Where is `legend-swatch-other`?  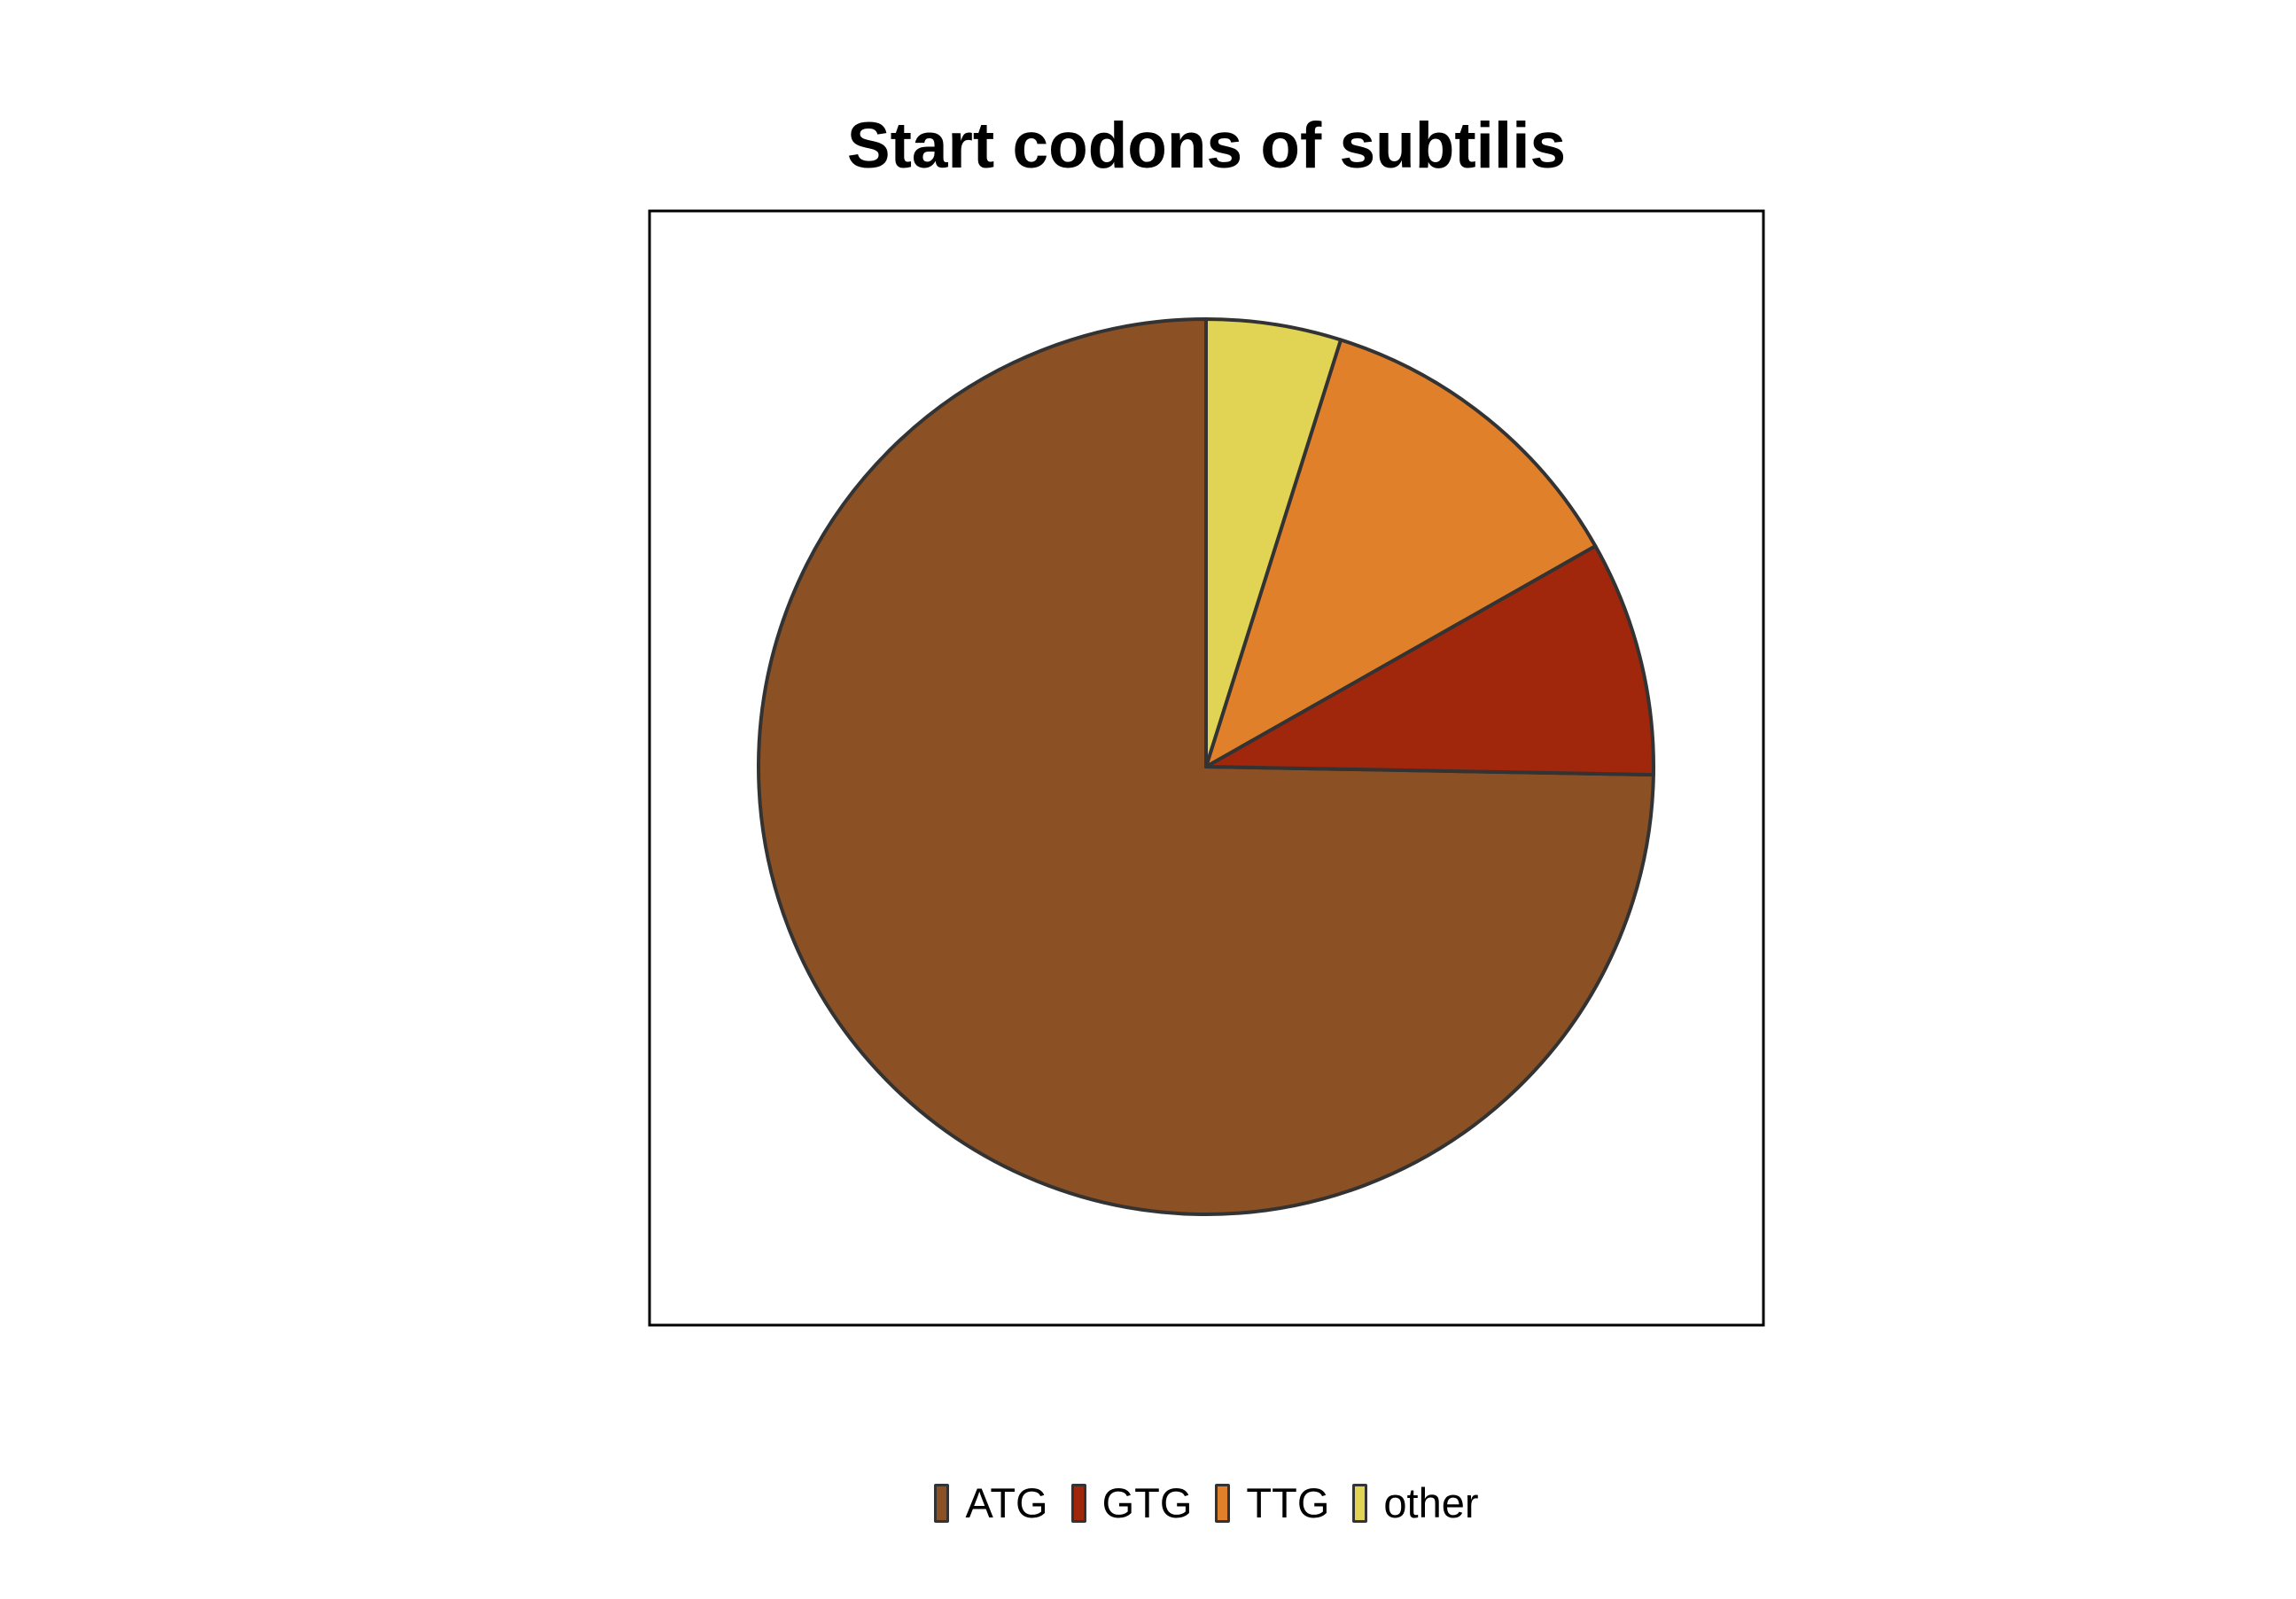 legend-swatch-other is located at coordinates (1360, 1503).